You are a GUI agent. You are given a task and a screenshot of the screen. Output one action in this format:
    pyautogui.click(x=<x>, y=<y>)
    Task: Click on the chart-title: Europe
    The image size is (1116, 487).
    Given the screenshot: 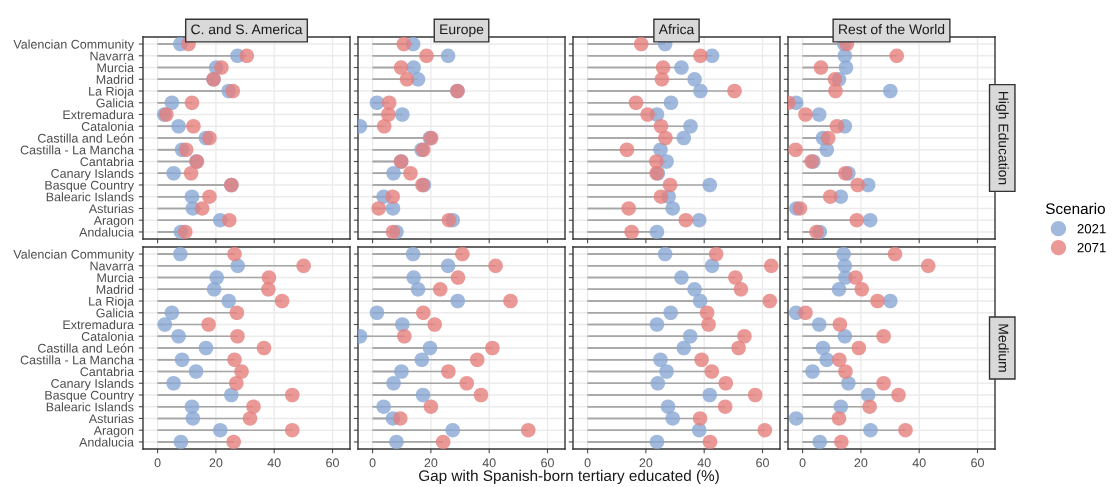 What is the action you would take?
    pyautogui.click(x=462, y=30)
    